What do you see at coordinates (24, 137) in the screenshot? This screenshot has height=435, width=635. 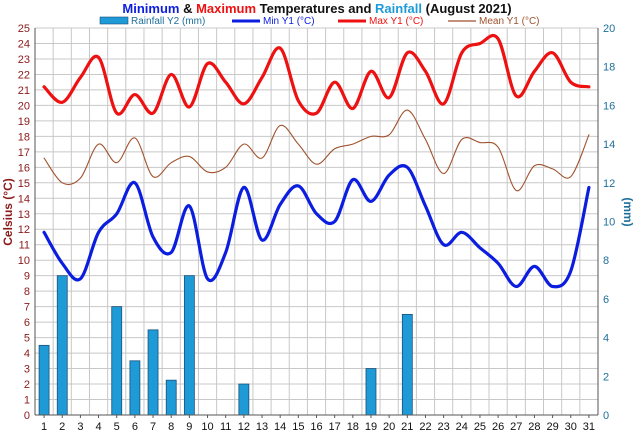 I see `y-tick-label: 18` at bounding box center [24, 137].